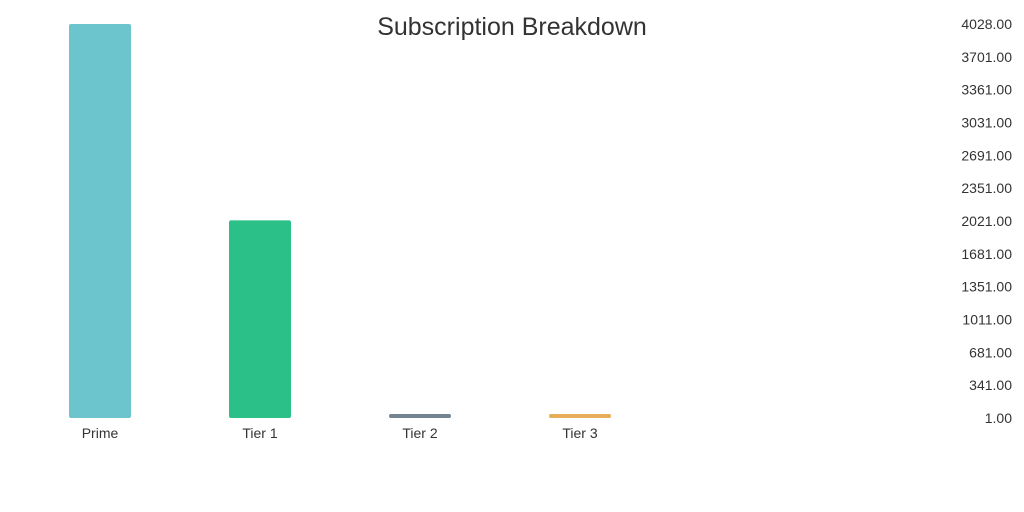 Image resolution: width=1024 pixels, height=512 pixels. What do you see at coordinates (990, 385) in the screenshot?
I see `y-tick-label: 341.00` at bounding box center [990, 385].